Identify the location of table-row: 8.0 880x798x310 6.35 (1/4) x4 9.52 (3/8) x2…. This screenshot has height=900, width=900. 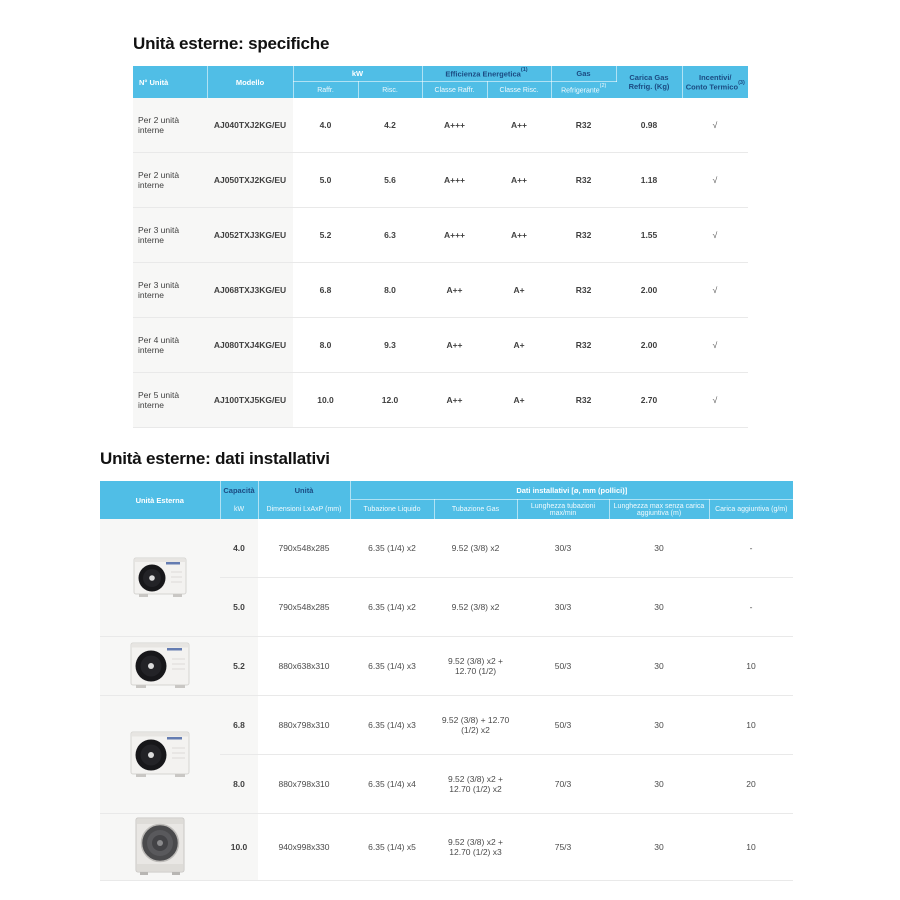
(447, 784).